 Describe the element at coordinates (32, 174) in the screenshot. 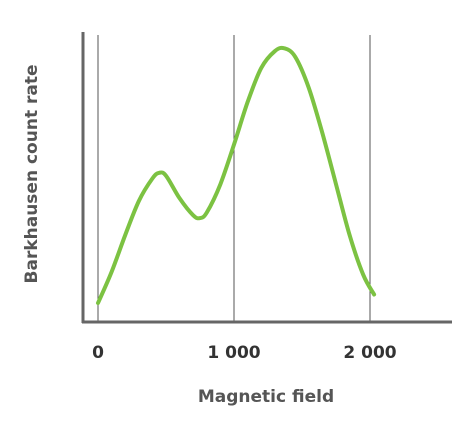

I see `y-axis-title: Barkhausen count rate` at that location.